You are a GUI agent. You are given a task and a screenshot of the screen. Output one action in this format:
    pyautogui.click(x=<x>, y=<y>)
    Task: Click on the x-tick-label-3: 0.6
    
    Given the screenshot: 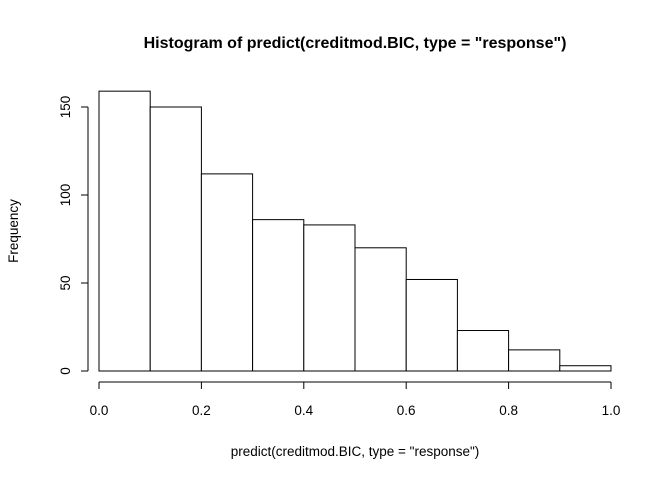 What is the action you would take?
    pyautogui.click(x=406, y=410)
    